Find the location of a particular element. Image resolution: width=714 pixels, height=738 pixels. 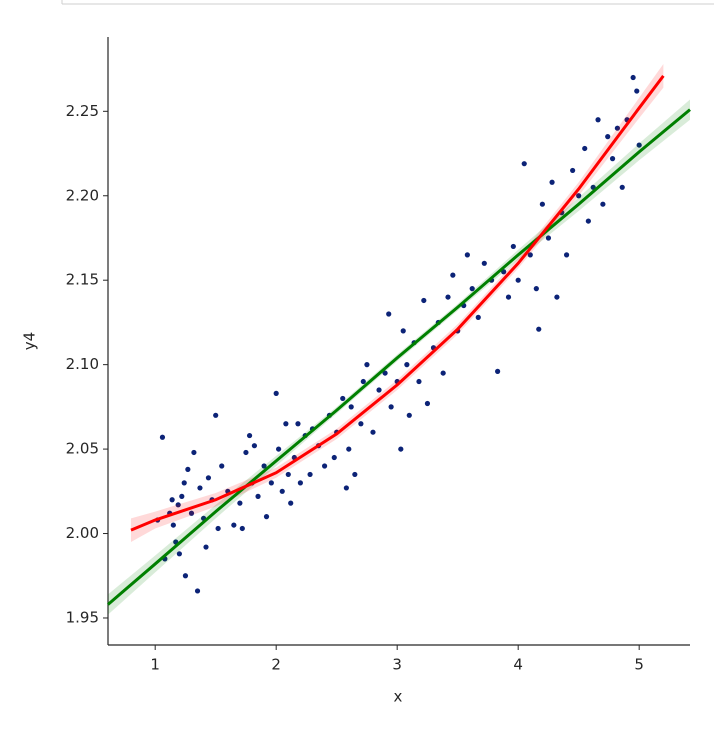

y-tick-label: 2.20 is located at coordinates (82, 195).